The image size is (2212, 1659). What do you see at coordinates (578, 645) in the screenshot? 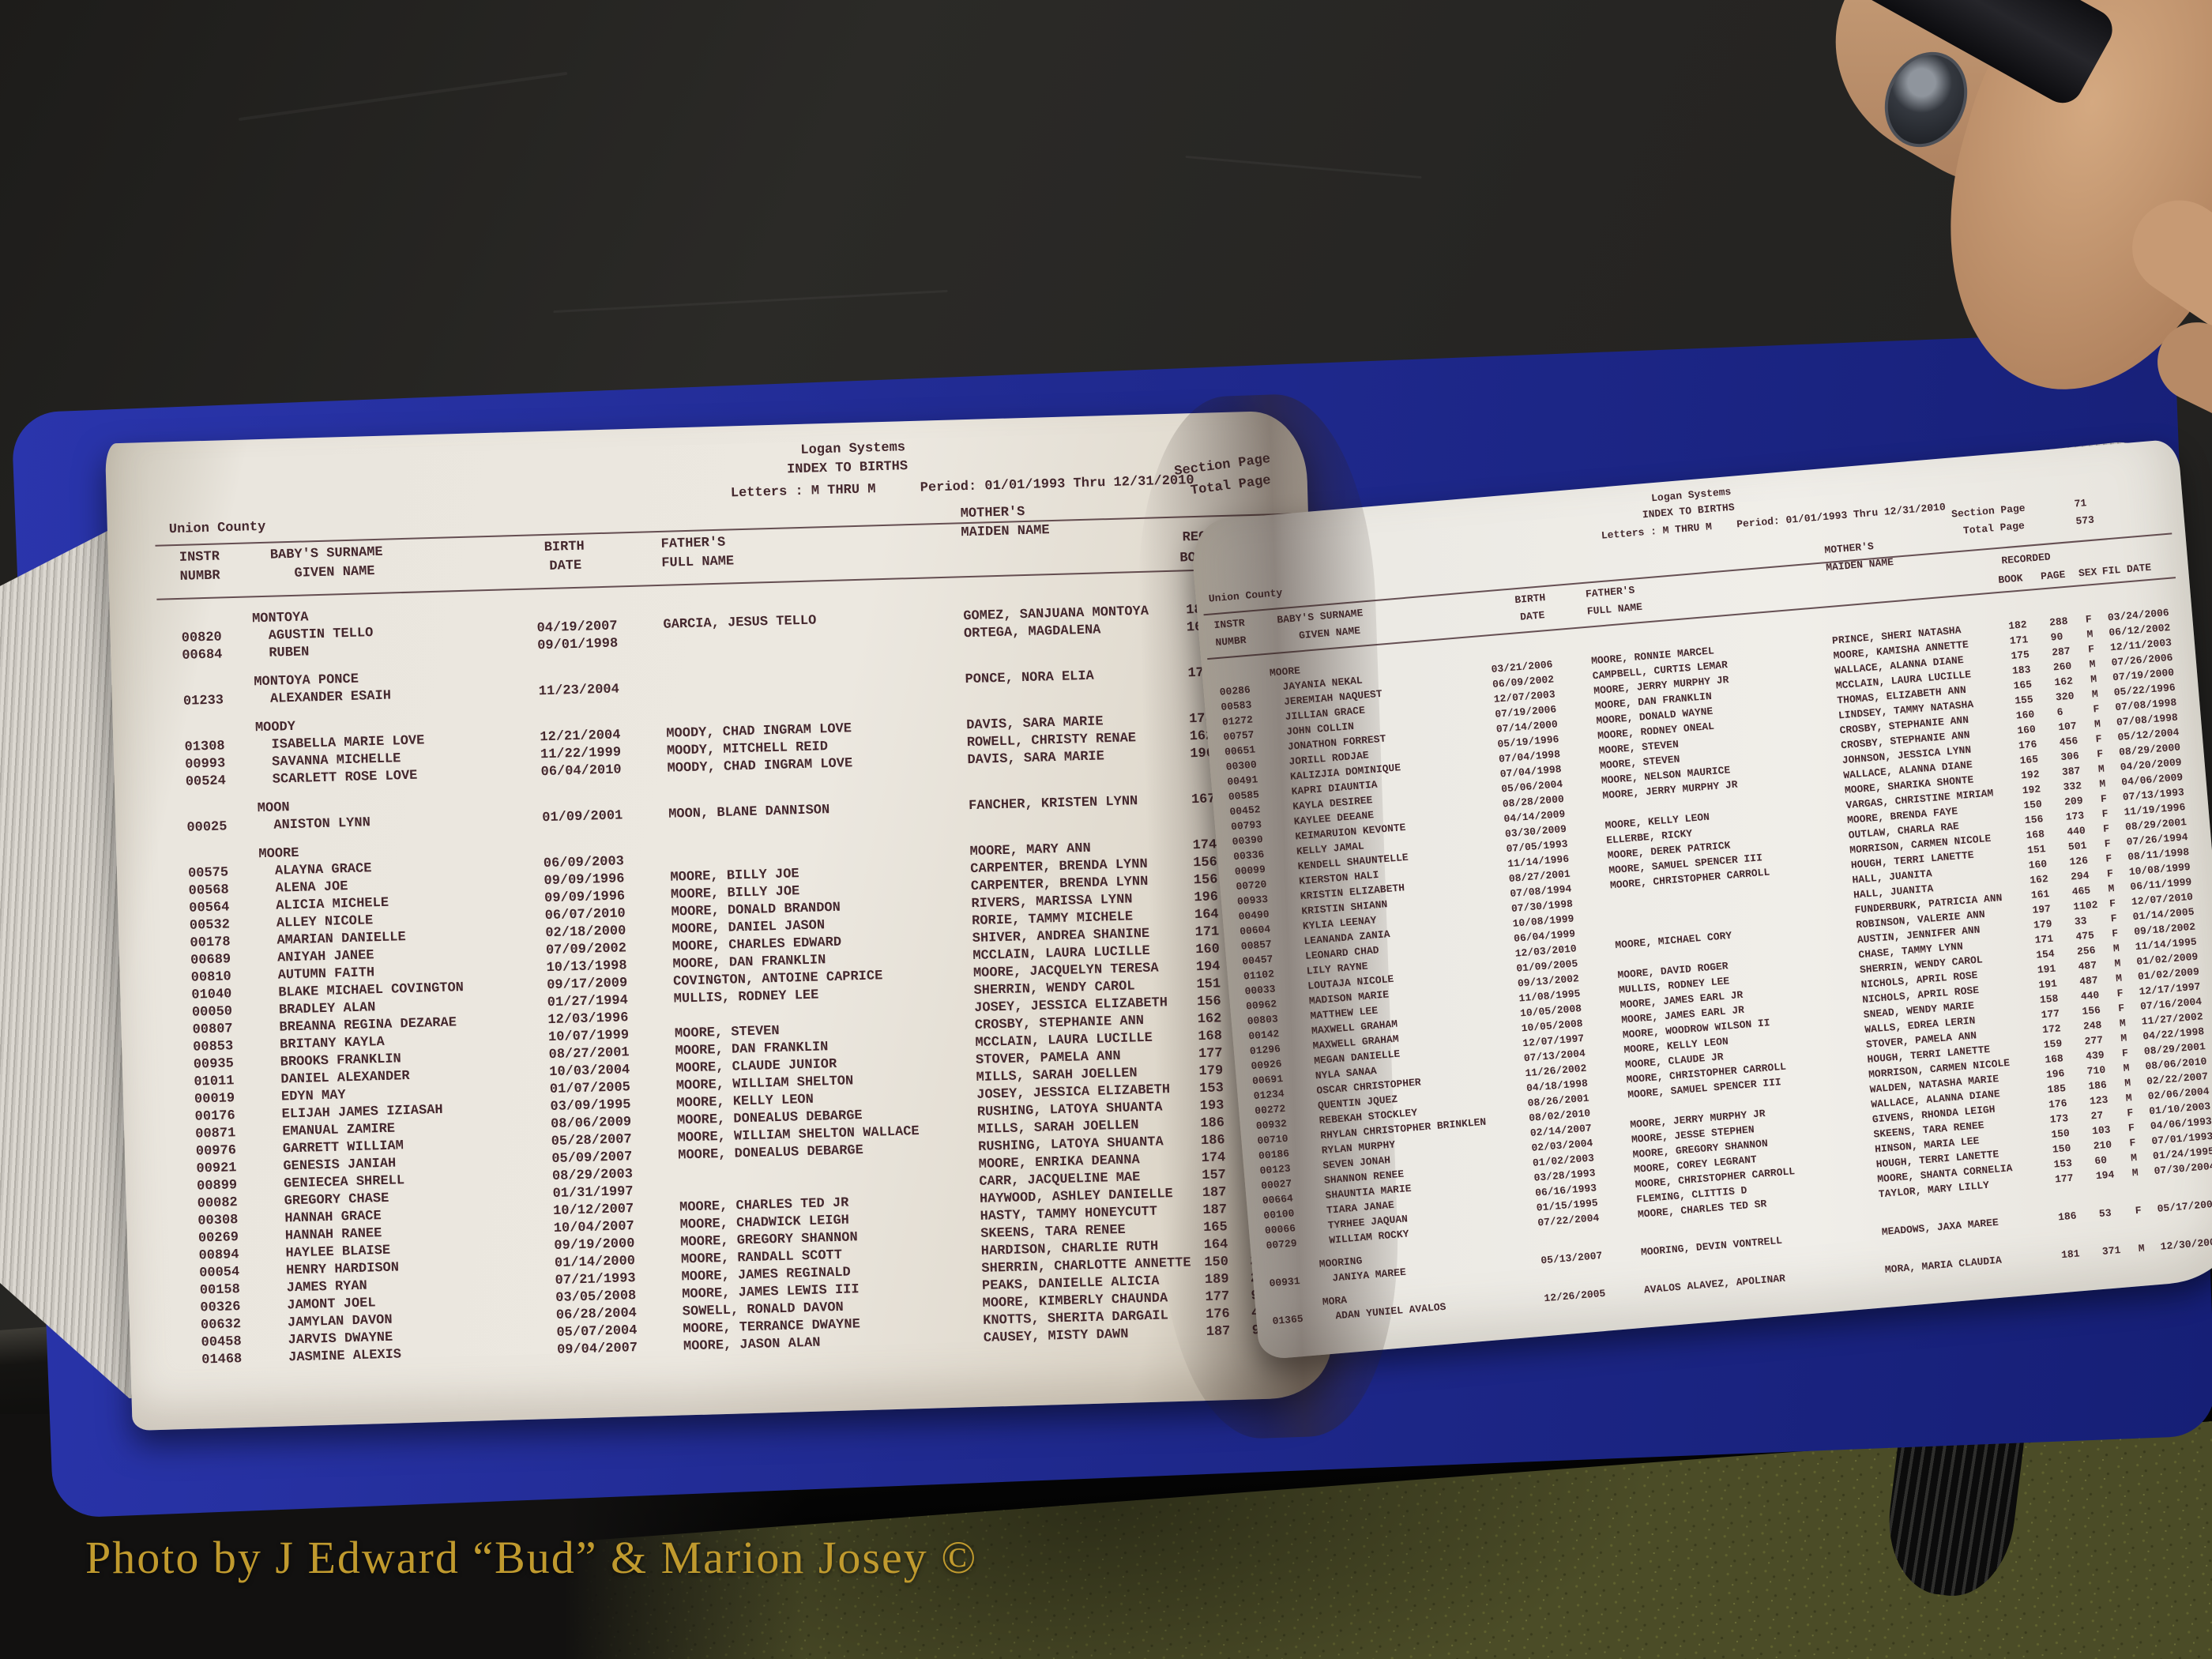
I see `cell-date: 09/01/1998` at bounding box center [578, 645].